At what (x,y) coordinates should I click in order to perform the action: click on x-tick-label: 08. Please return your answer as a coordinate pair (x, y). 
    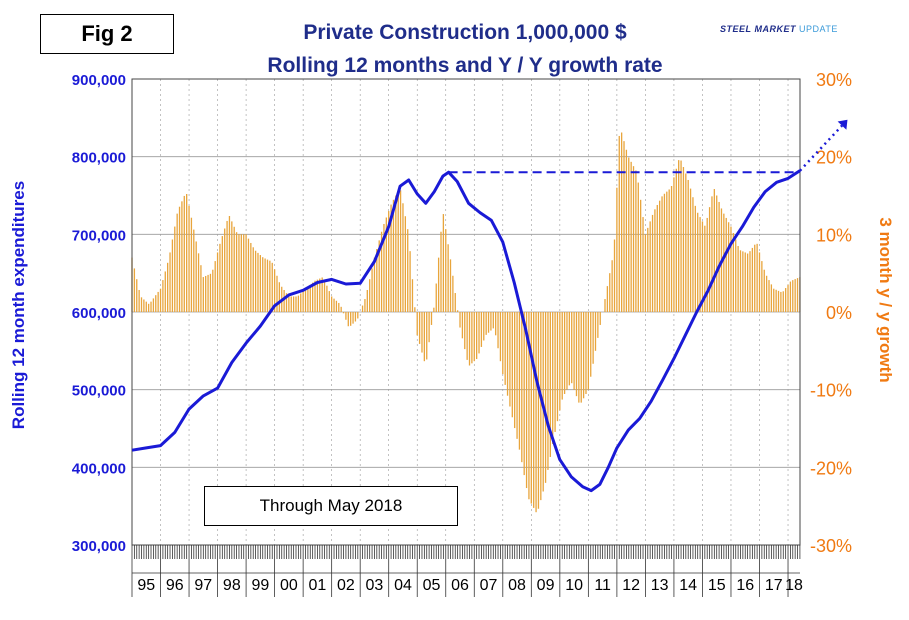
    Looking at the image, I should click on (517, 585).